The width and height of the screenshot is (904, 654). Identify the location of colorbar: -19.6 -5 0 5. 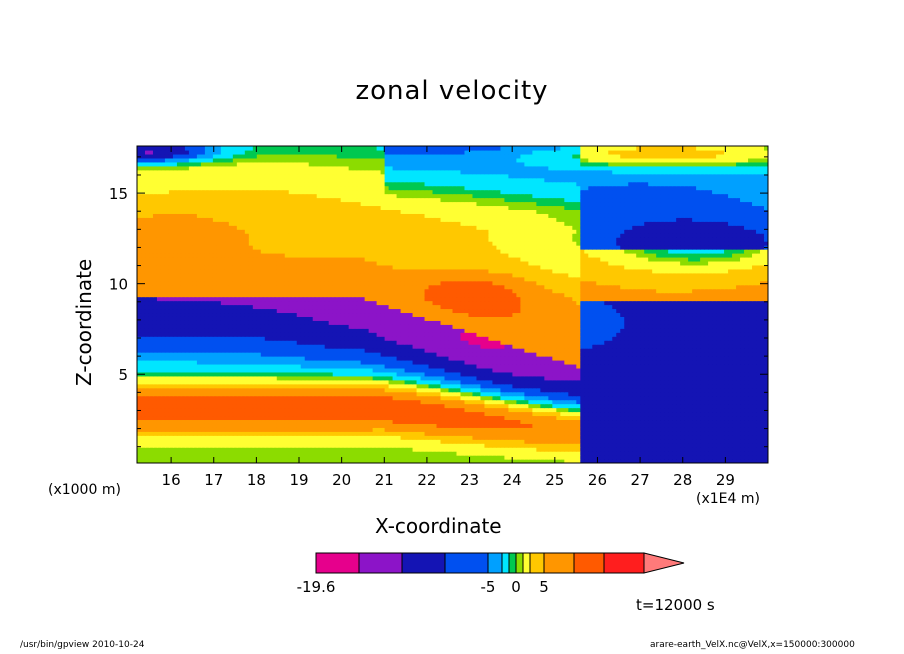
(491, 574).